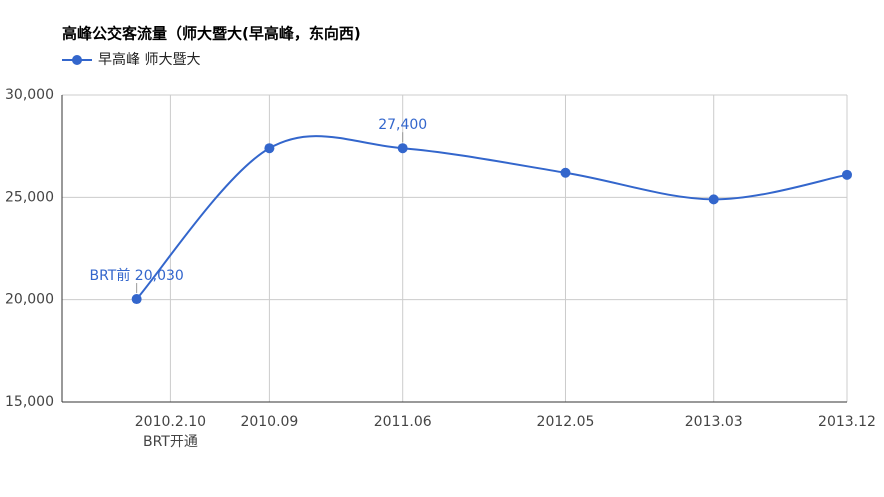  Describe the element at coordinates (29, 95) in the screenshot. I see `y-tick-label: 30,000` at that location.